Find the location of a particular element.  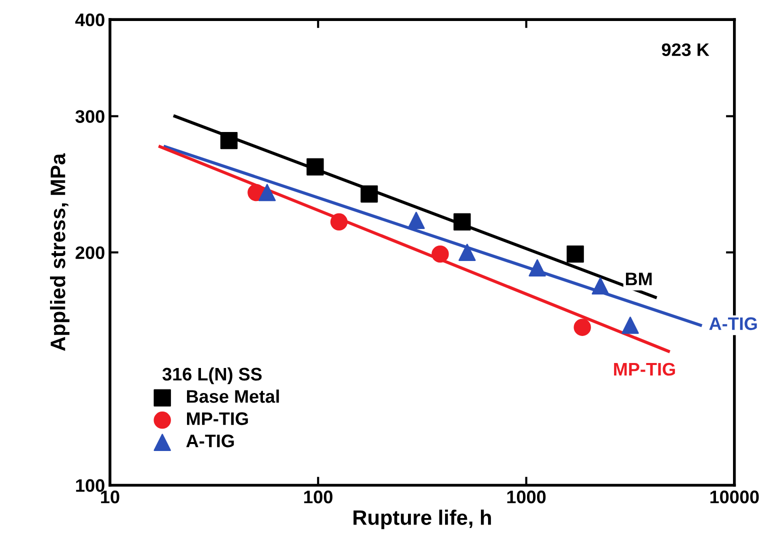

x-axis-title: Rupture life, h is located at coordinates (422, 520).